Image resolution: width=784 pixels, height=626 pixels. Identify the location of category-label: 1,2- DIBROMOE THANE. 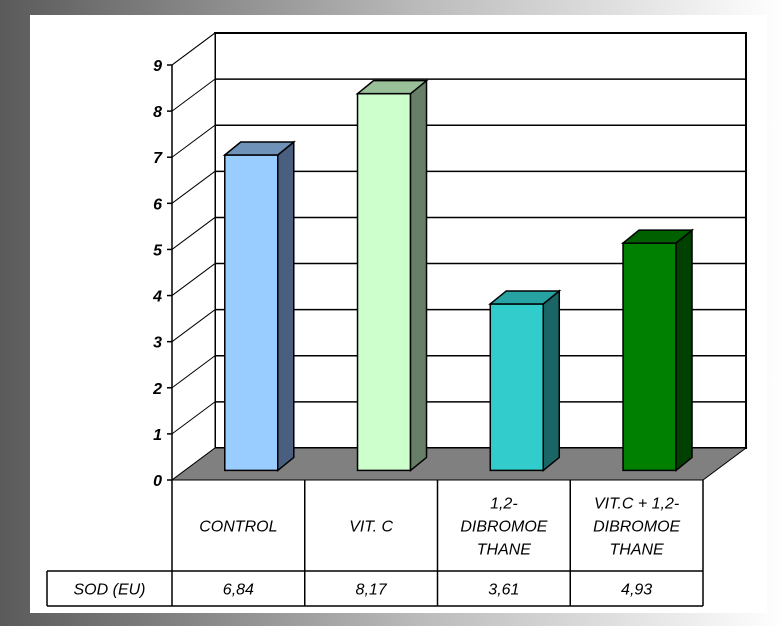
(503, 527).